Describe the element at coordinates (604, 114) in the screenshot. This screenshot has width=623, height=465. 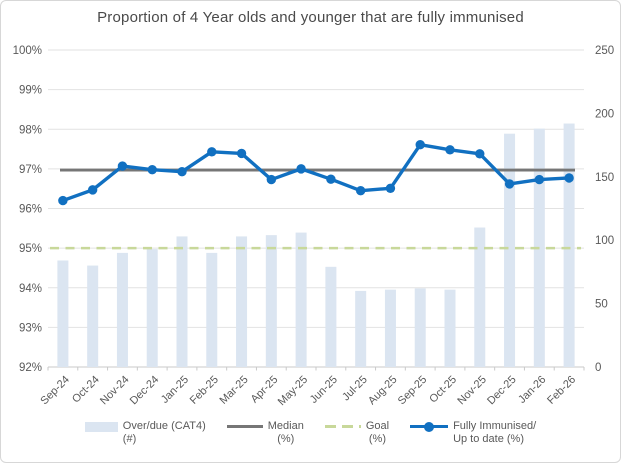
I see `y-axis-right-label: 200` at that location.